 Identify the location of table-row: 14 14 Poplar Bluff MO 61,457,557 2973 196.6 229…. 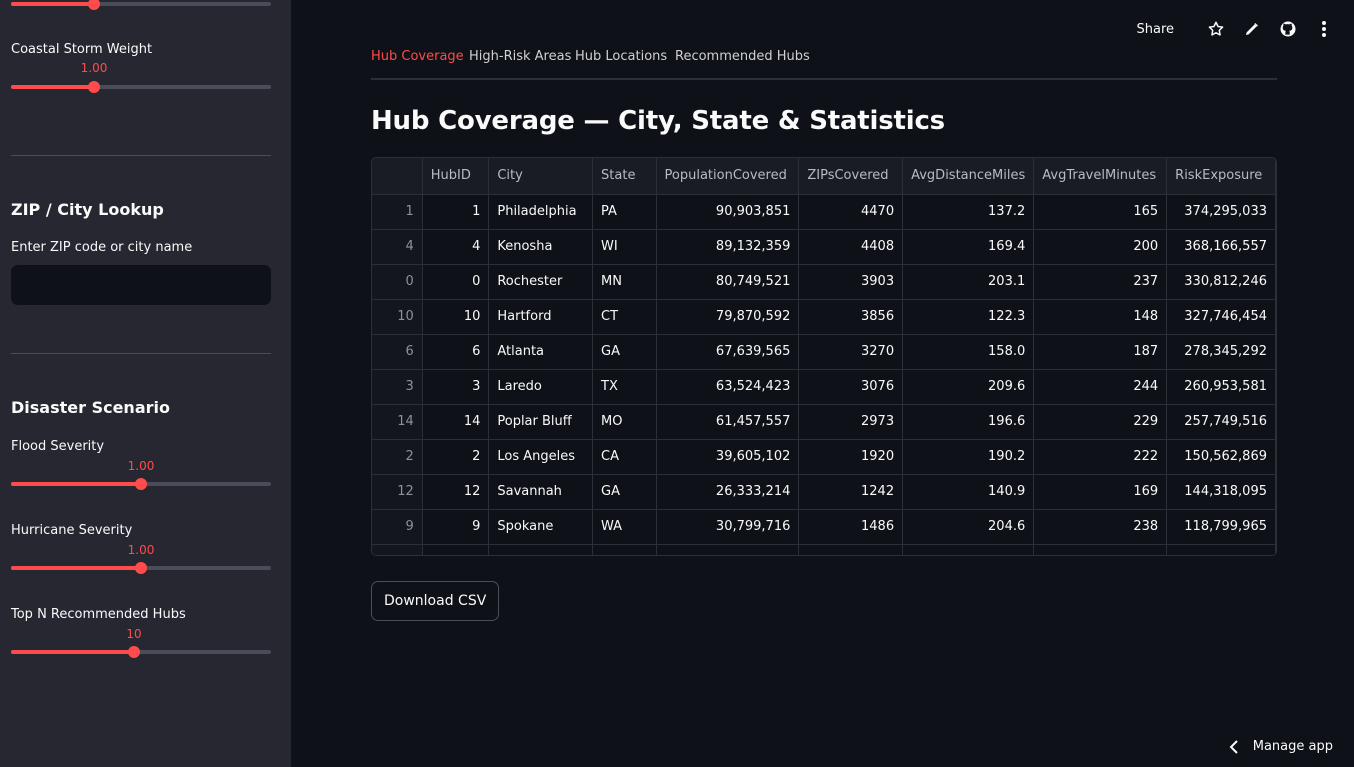
(824, 422).